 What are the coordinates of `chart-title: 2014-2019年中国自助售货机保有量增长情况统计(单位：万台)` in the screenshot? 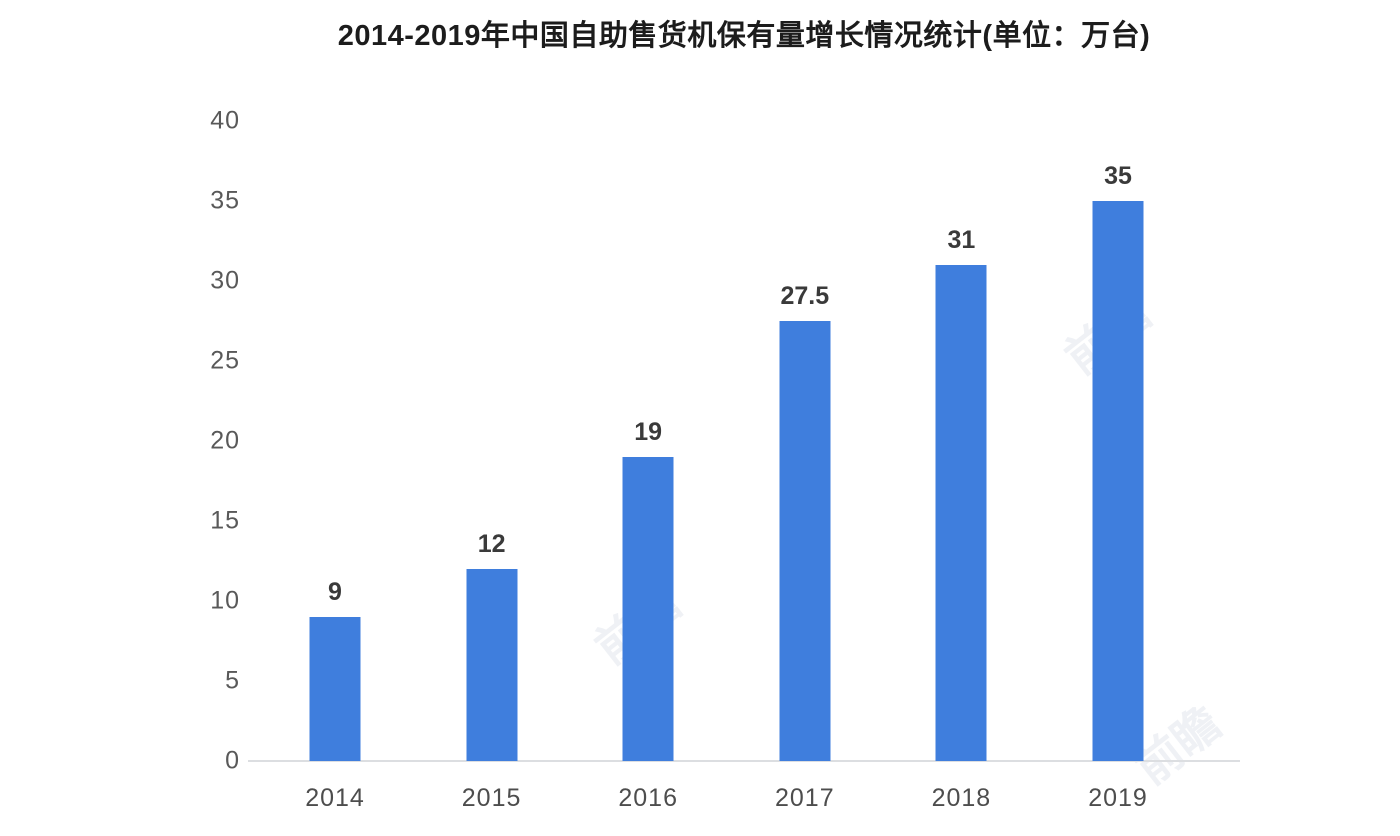 It's located at (744, 36).